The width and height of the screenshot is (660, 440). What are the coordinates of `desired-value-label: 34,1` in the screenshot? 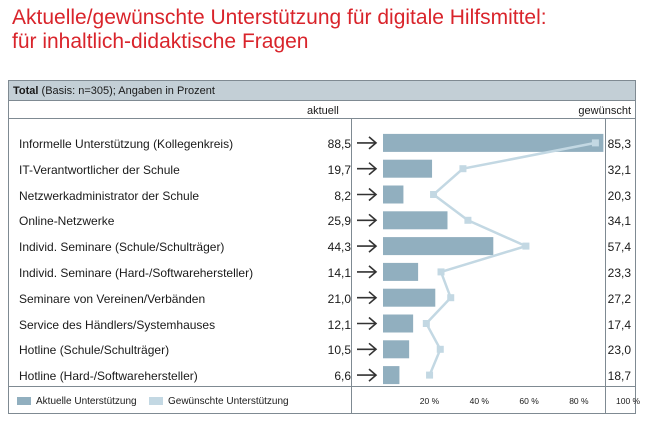 It's located at (619, 221).